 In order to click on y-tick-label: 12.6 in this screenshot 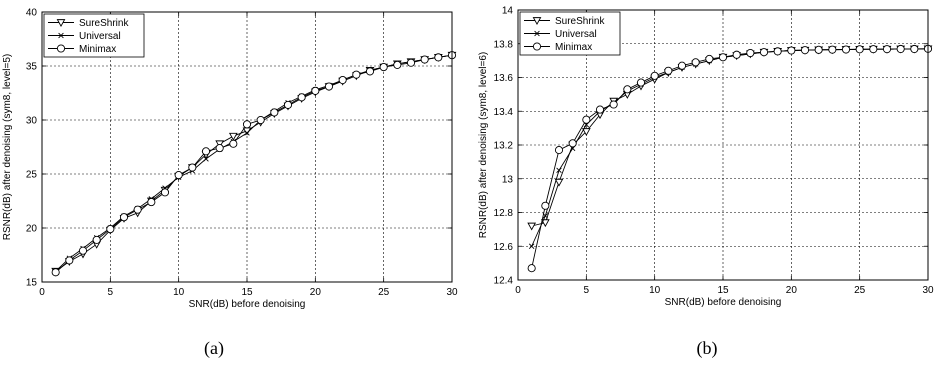, I will do `click(504, 247)`.